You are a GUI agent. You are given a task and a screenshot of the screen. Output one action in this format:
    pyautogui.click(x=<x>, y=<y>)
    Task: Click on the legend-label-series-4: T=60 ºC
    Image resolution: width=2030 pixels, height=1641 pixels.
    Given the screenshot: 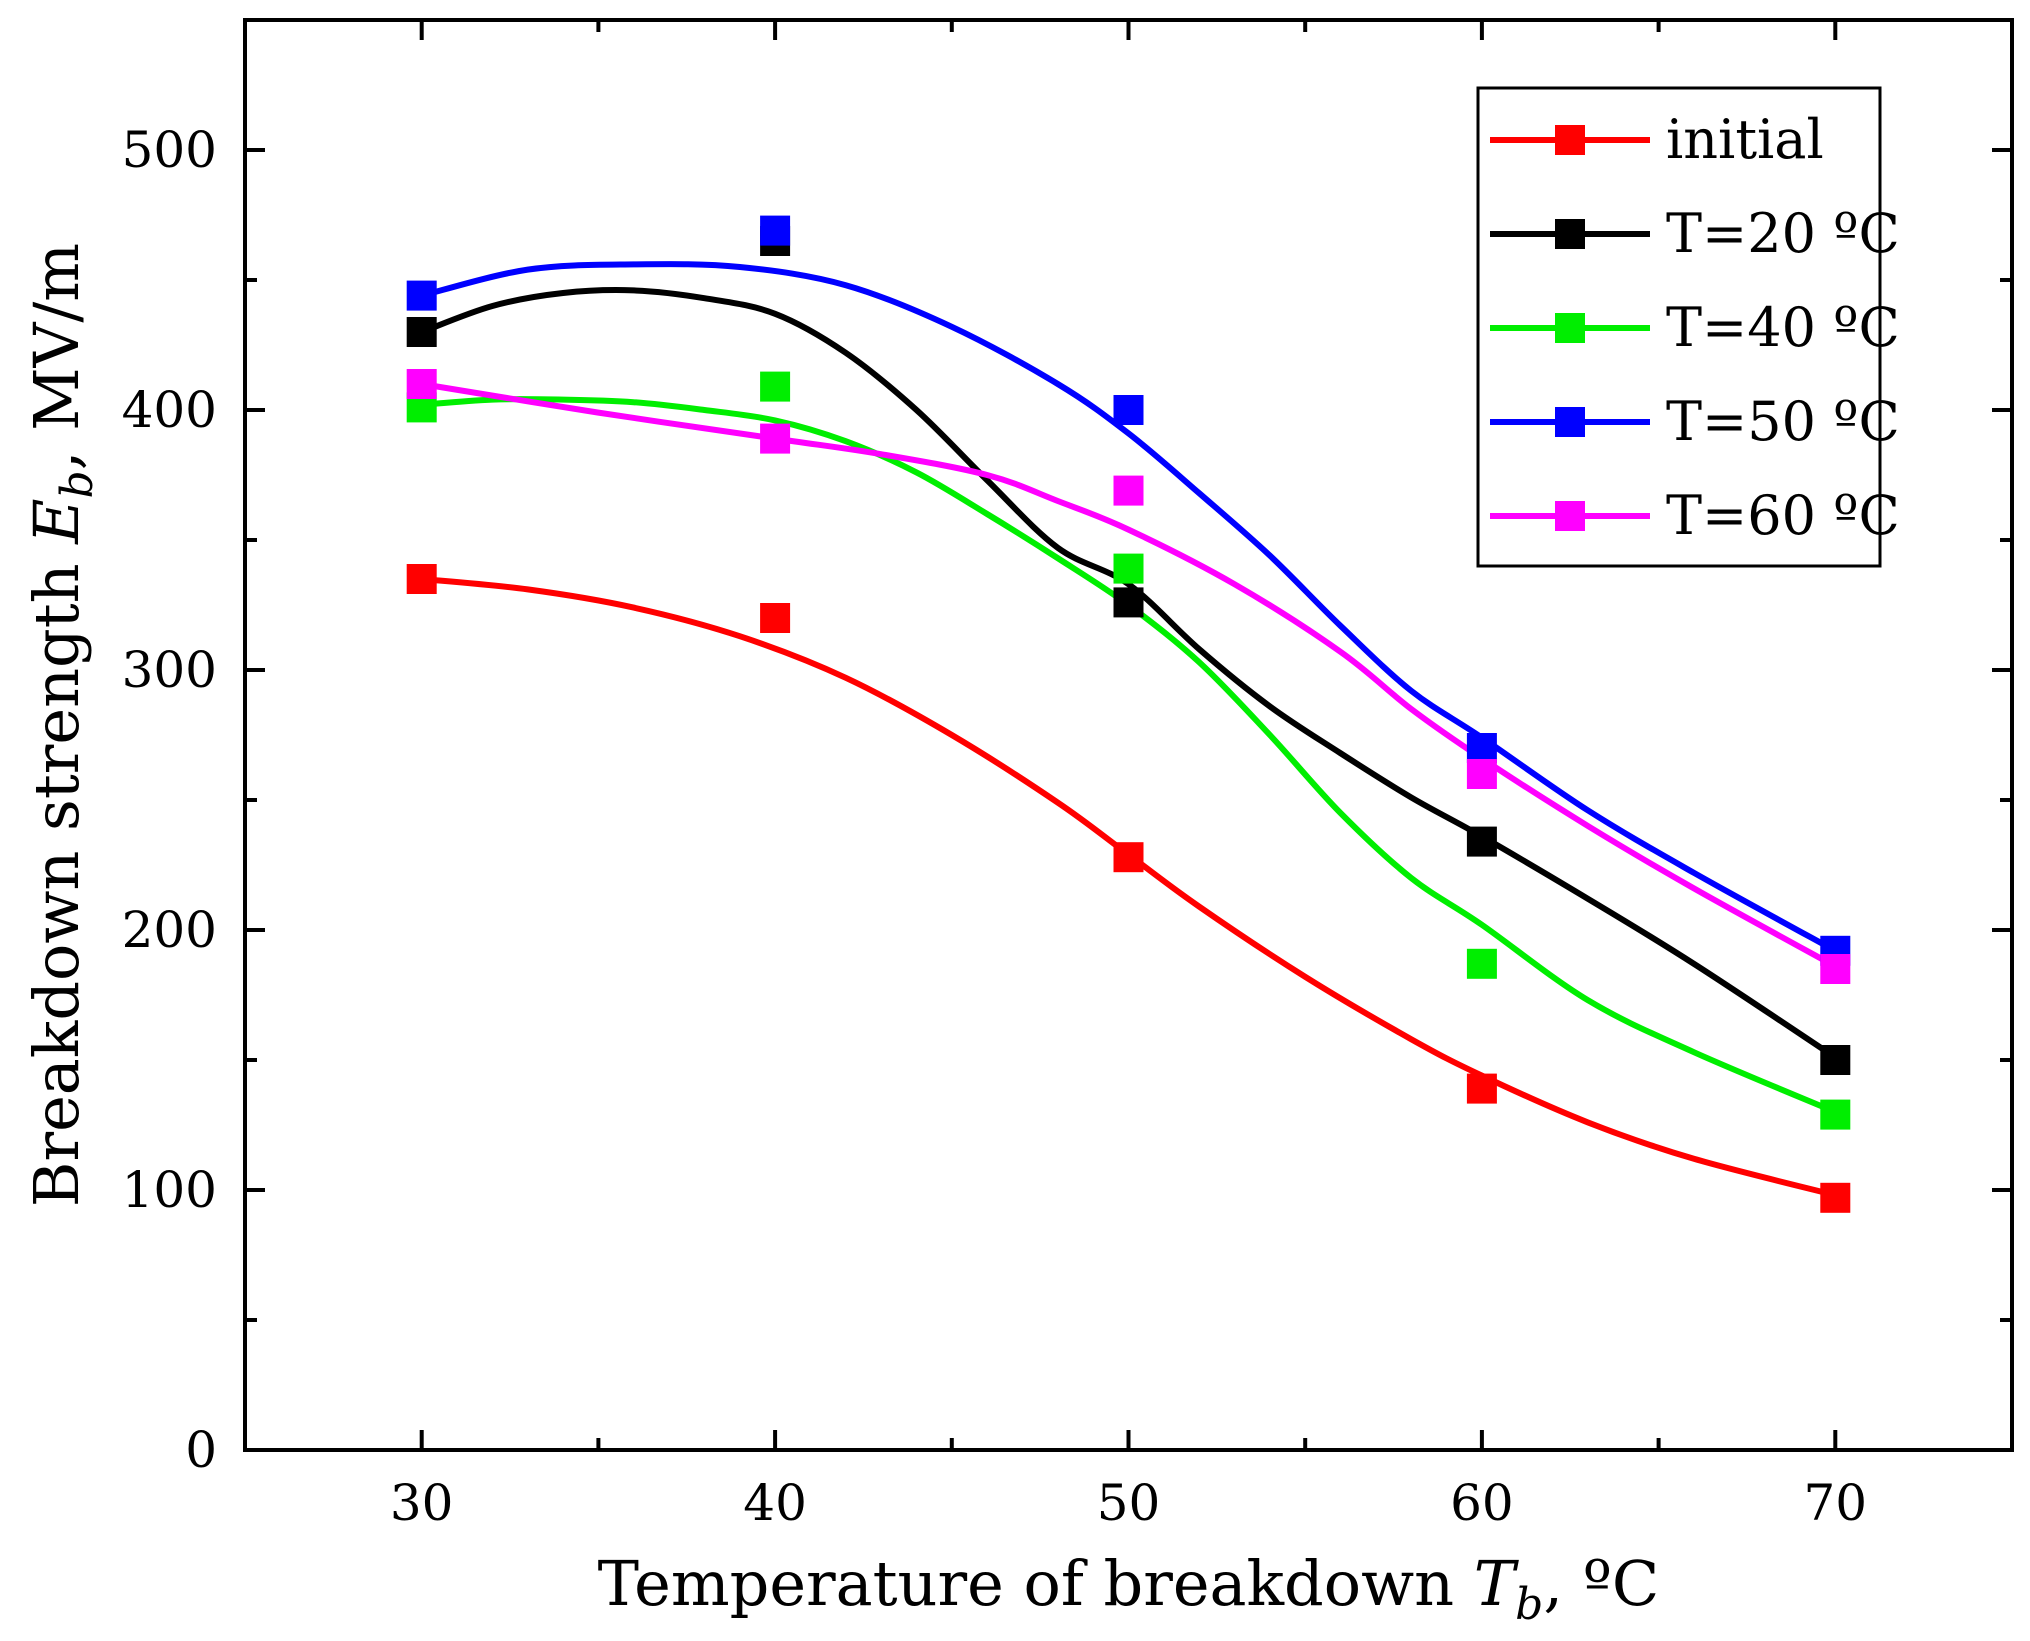 What is the action you would take?
    pyautogui.click(x=1783, y=515)
    